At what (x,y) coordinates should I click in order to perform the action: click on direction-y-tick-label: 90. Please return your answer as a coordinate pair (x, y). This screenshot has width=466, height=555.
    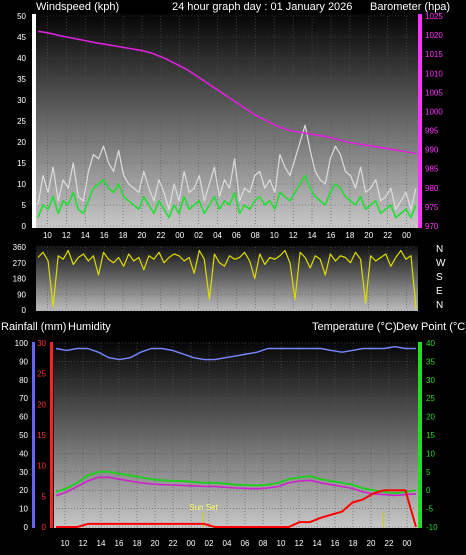
    Looking at the image, I should click on (21, 294).